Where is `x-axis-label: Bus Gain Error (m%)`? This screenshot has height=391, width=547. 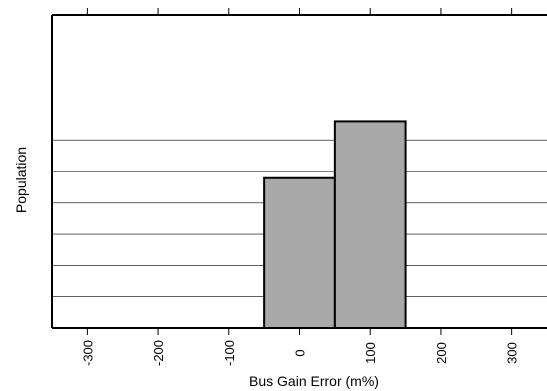 x-axis-label: Bus Gain Error (m%) is located at coordinates (314, 381).